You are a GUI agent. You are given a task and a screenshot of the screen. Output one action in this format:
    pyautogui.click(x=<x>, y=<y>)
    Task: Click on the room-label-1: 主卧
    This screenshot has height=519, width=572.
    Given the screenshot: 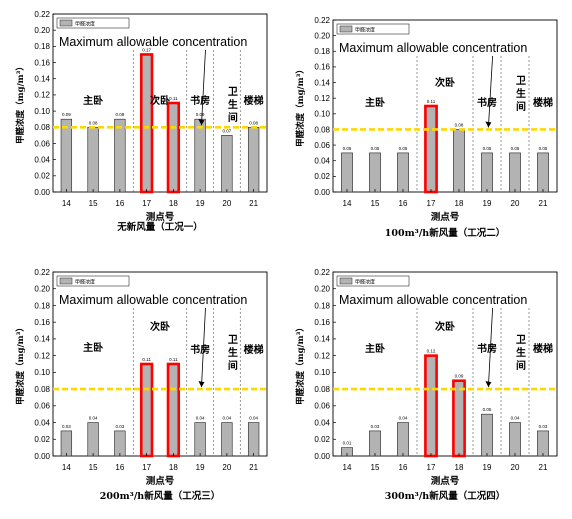 What is the action you would take?
    pyautogui.click(x=93, y=100)
    